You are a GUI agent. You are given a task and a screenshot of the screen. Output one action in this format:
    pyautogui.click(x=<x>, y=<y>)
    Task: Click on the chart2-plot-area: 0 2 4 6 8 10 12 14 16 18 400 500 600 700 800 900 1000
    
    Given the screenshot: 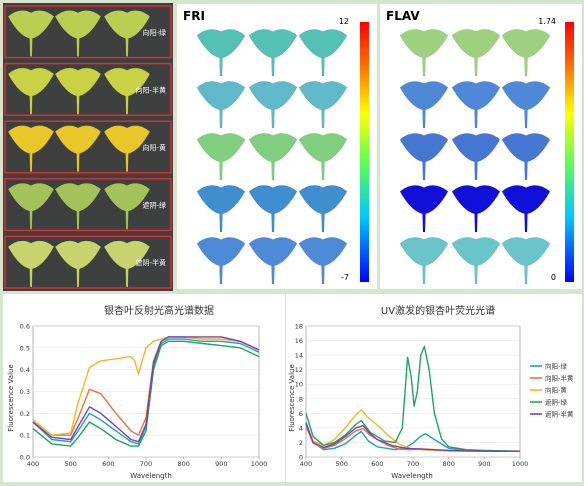 What is the action you would take?
    pyautogui.click(x=412, y=396)
    